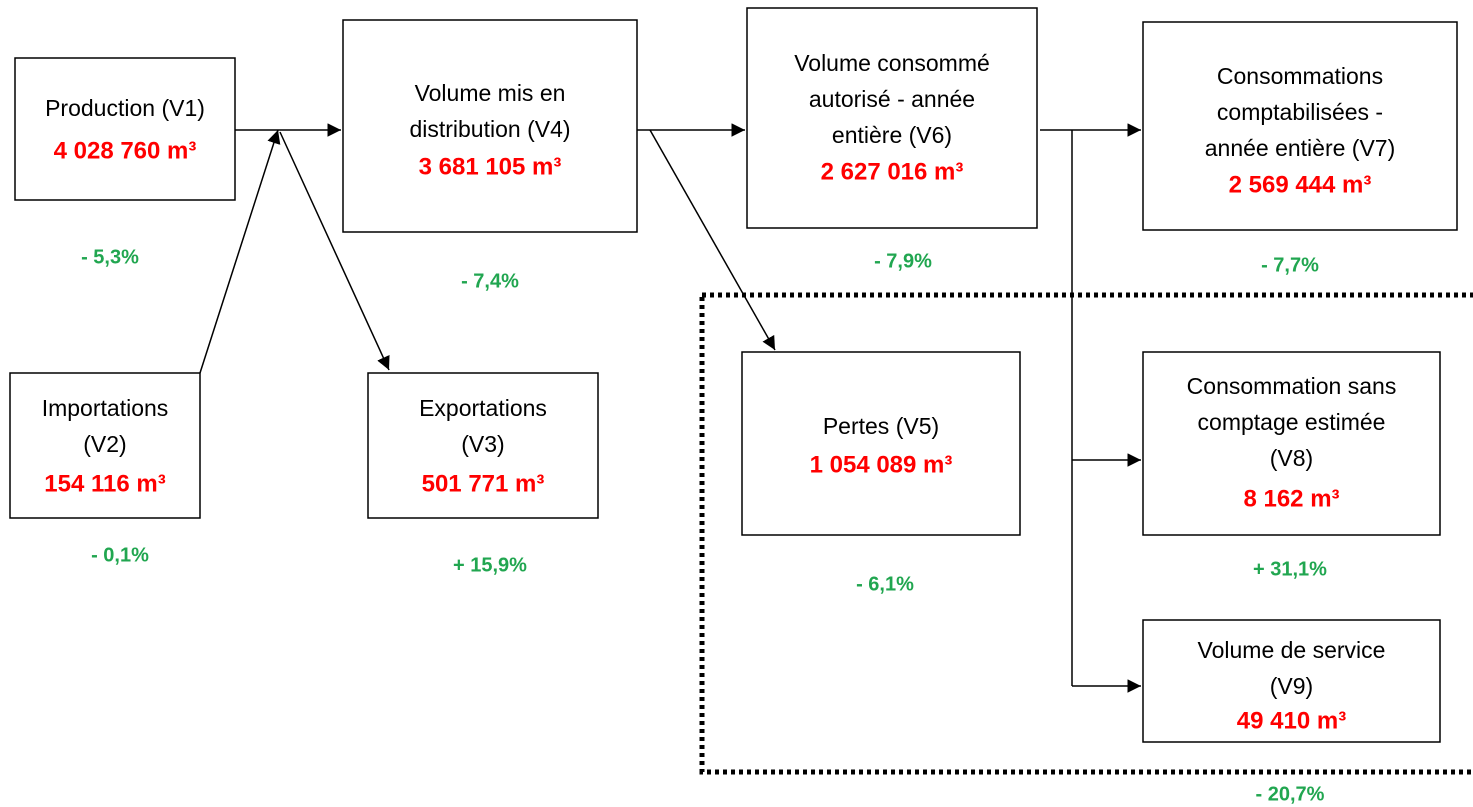  Describe the element at coordinates (104, 483) in the screenshot. I see `node-value: 154 116 m³` at that location.